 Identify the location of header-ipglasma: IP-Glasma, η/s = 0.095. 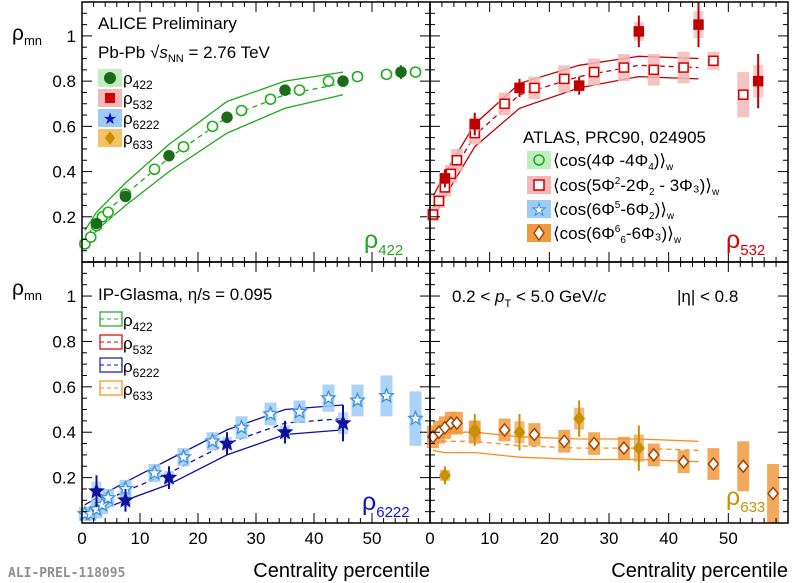
(185, 294).